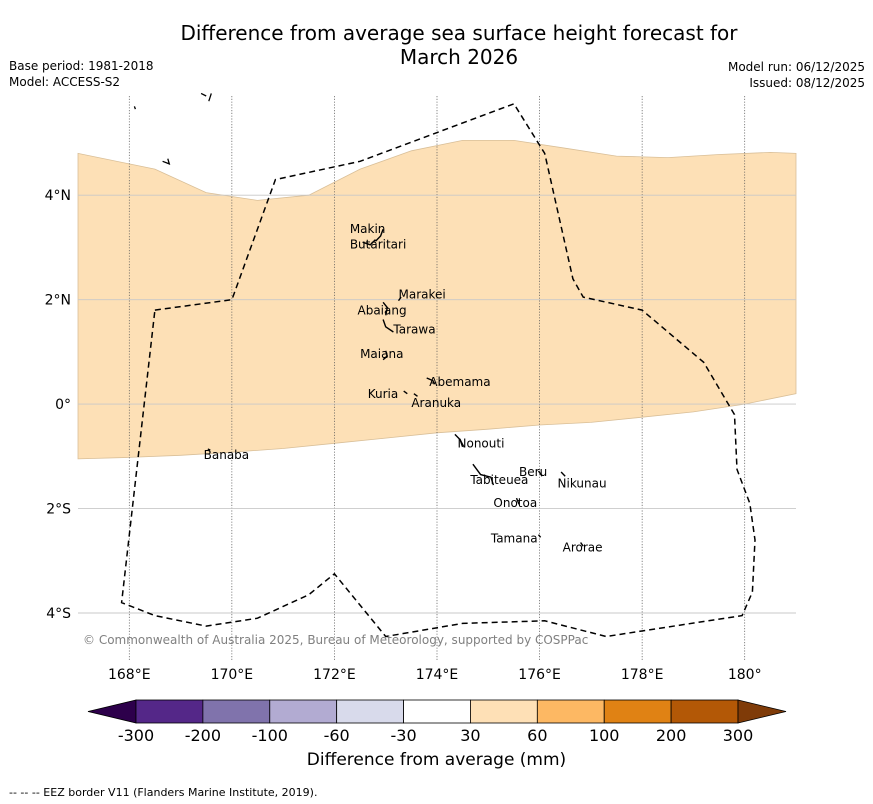 Image resolution: width=873 pixels, height=804 pixels. Describe the element at coordinates (671, 735) in the screenshot. I see `colorbar-tick-label: 200` at that location.